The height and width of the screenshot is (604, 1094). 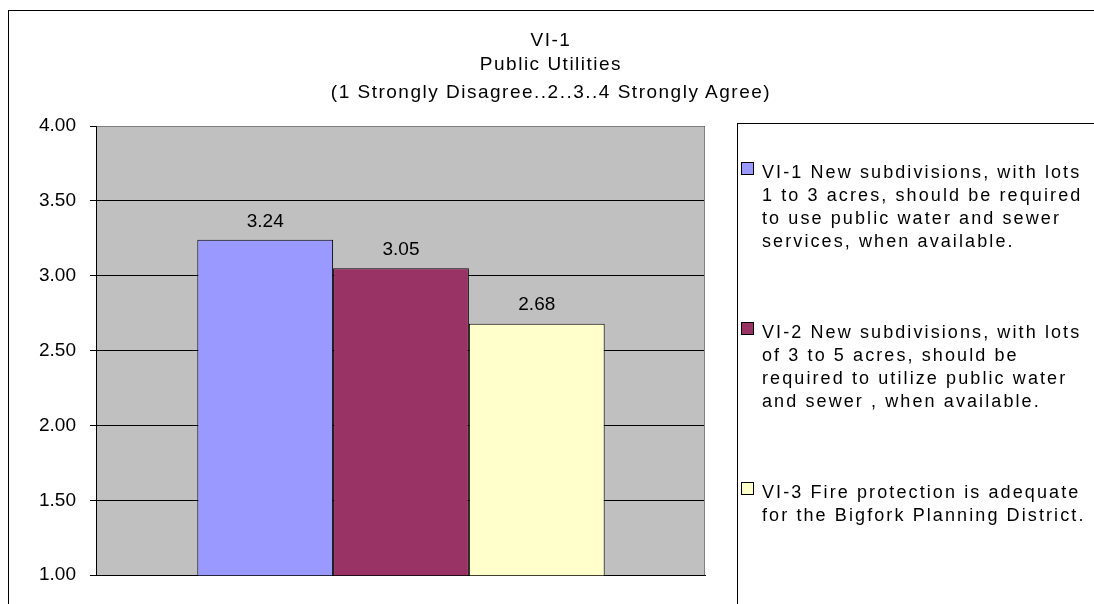 What do you see at coordinates (57, 424) in the screenshot?
I see `y-tick-label: 2.00` at bounding box center [57, 424].